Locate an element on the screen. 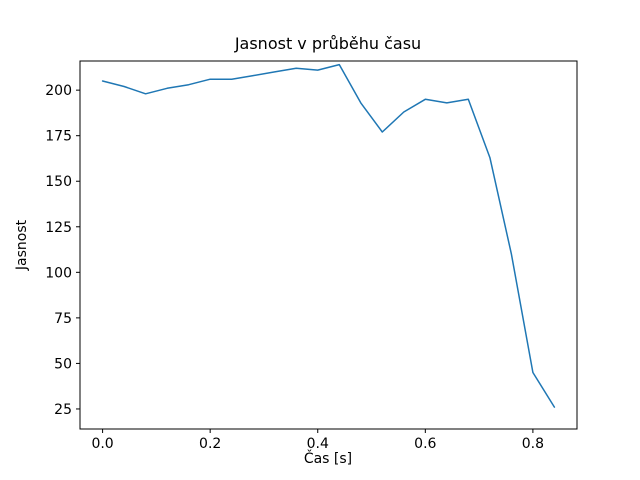  y-tick-label: 100 is located at coordinates (58, 273).